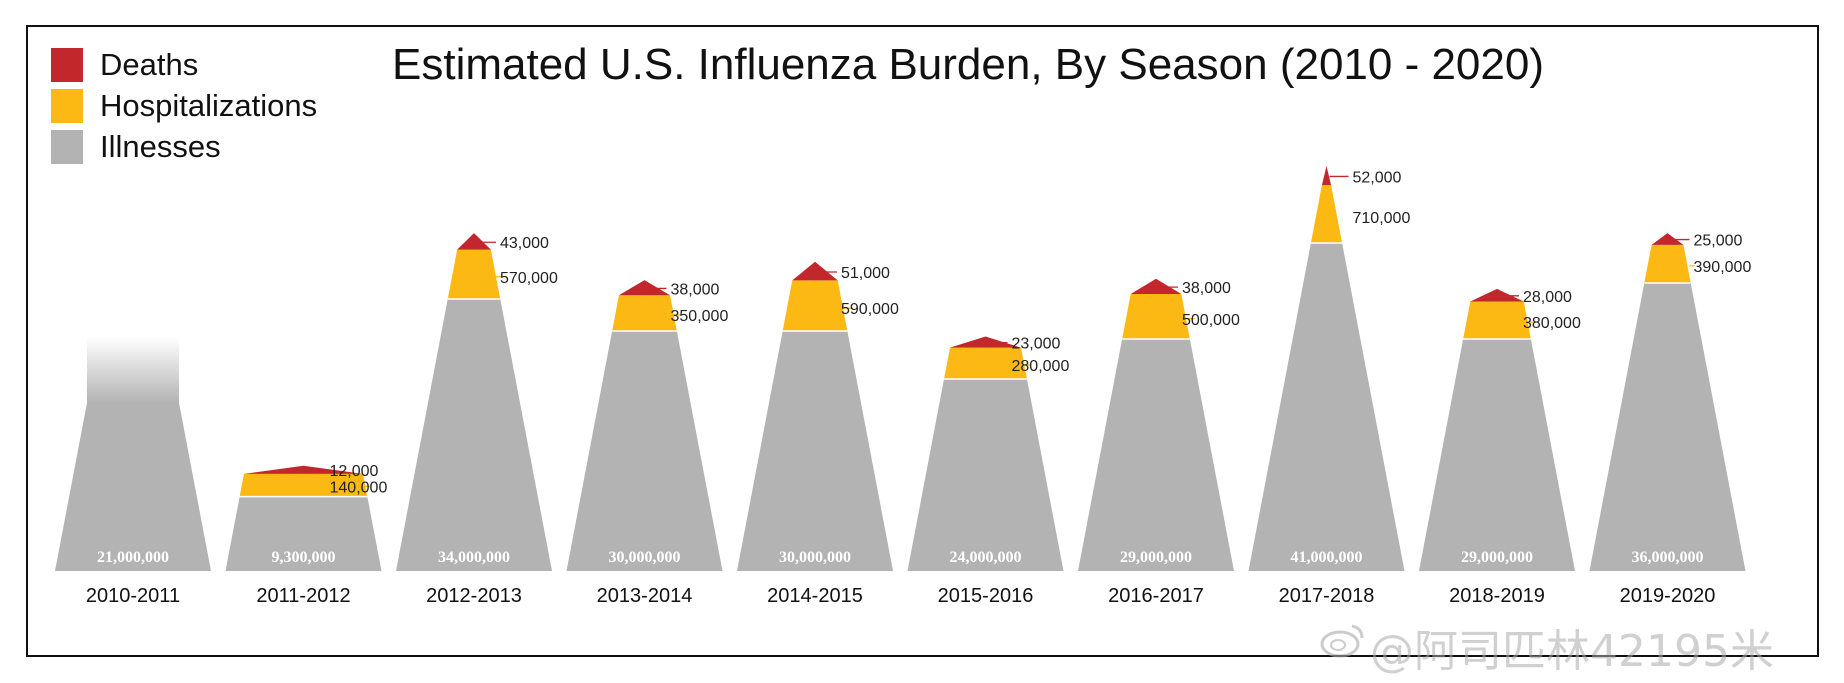 The width and height of the screenshot is (1844, 683). What do you see at coordinates (1668, 557) in the screenshot?
I see `illness-label-2019-2020: 36,000,000` at bounding box center [1668, 557].